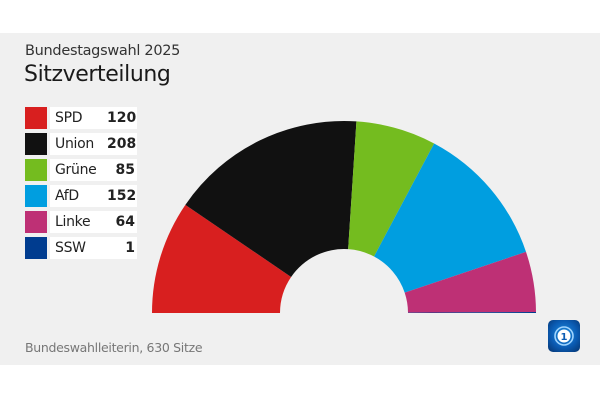 Image resolution: width=600 pixels, height=400 pixels. Describe the element at coordinates (82, 171) in the screenshot. I see `legend-item-gruene: Grüne 85` at that location.